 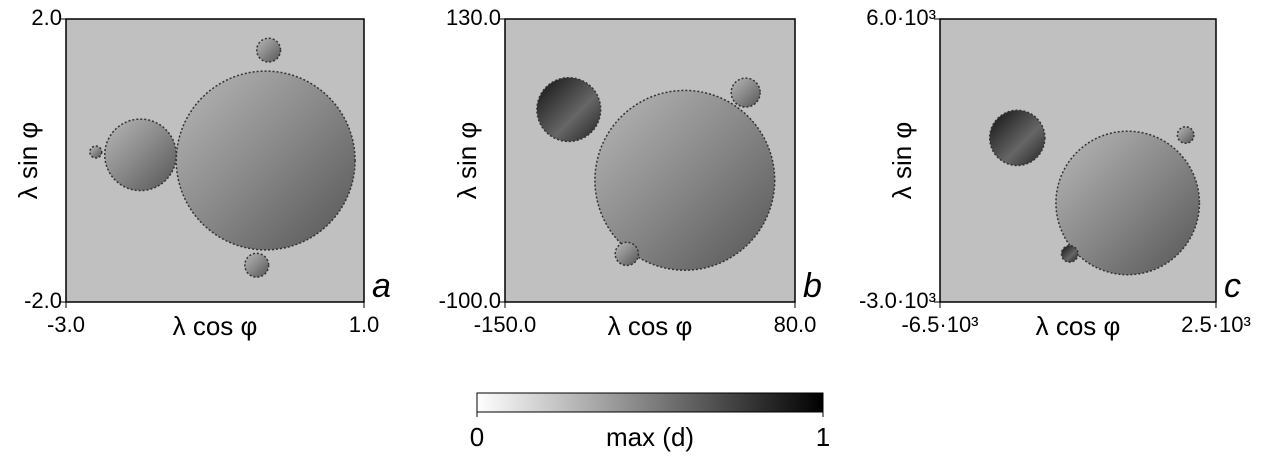 I want to click on y-tick-label: -2.0, so click(x=43, y=300).